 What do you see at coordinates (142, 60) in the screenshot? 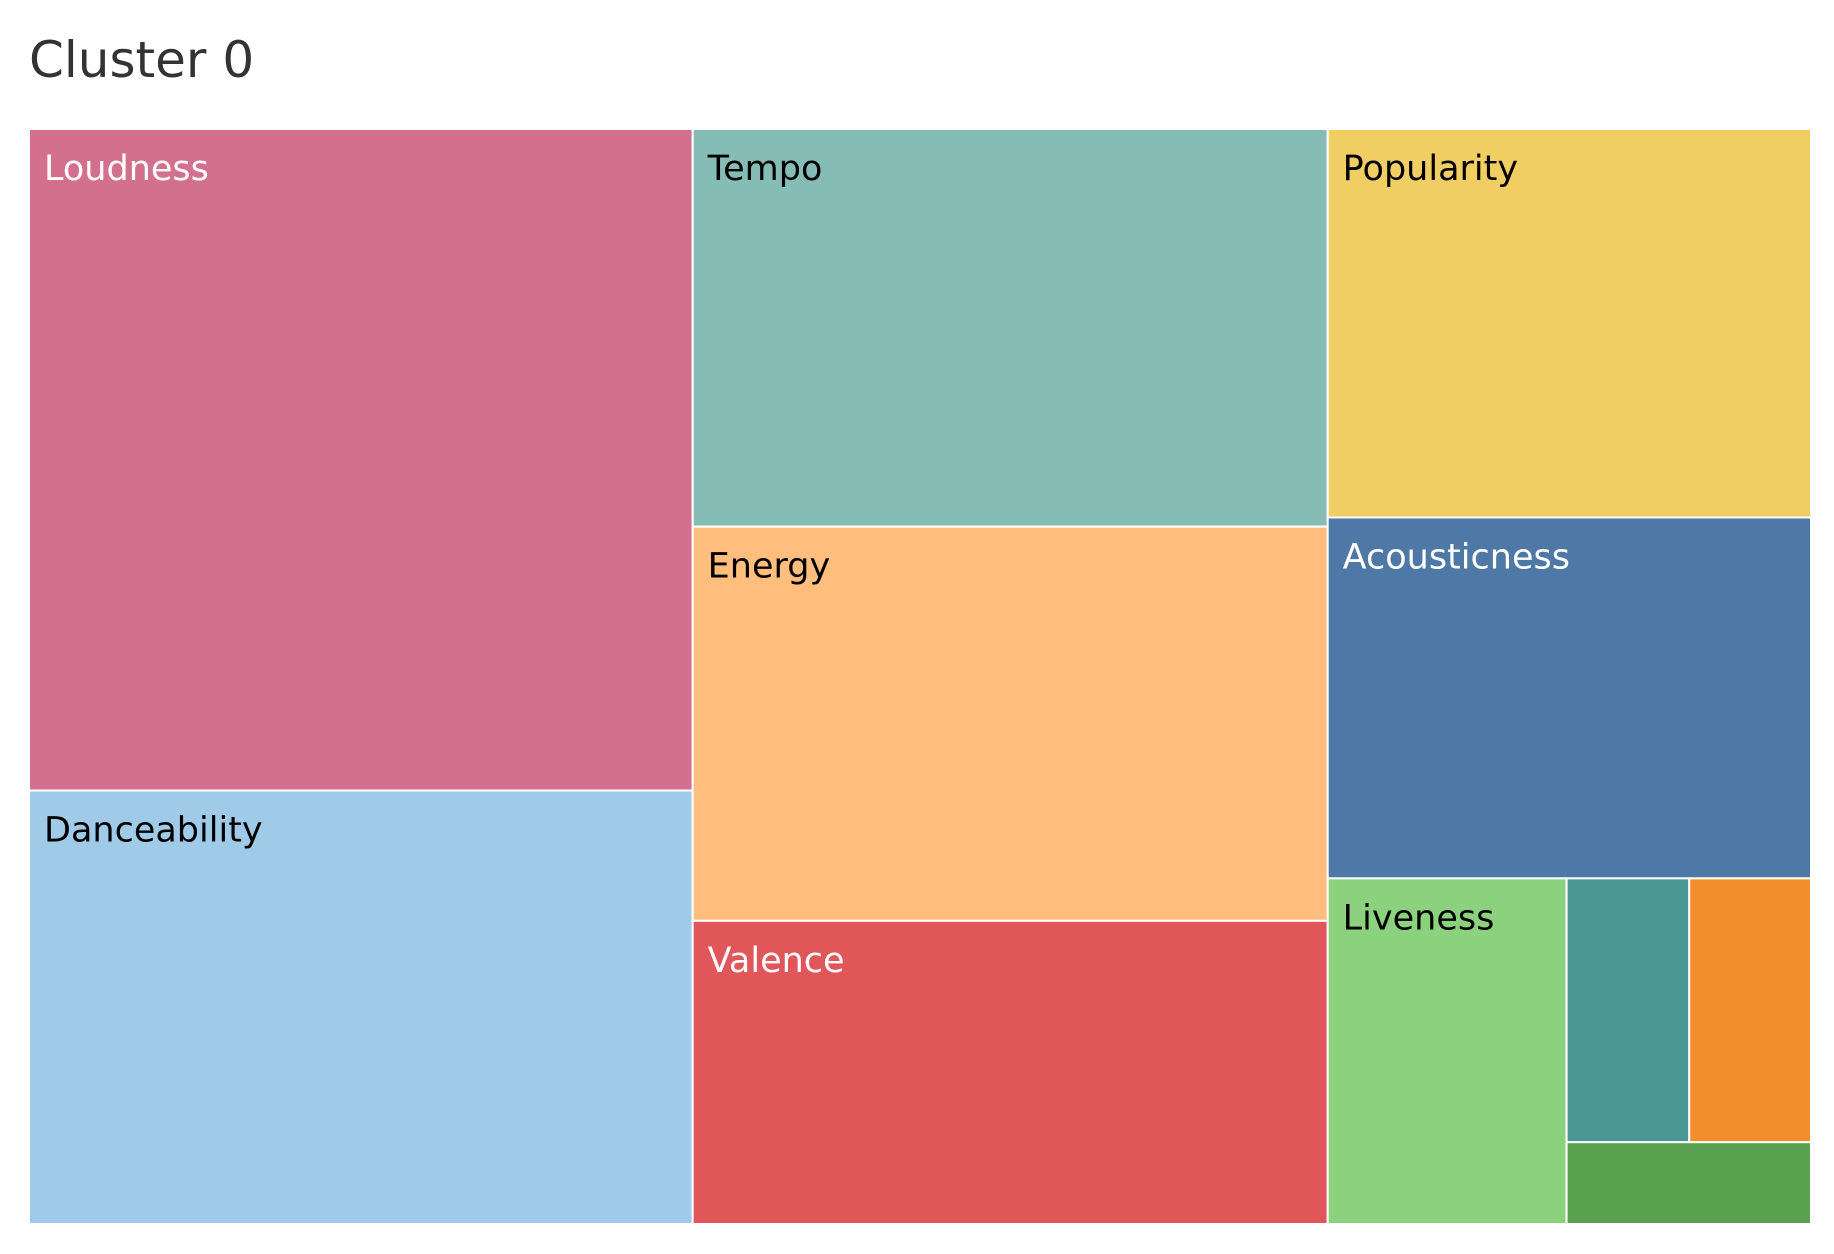
I see `chart-title: Cluster 0` at bounding box center [142, 60].